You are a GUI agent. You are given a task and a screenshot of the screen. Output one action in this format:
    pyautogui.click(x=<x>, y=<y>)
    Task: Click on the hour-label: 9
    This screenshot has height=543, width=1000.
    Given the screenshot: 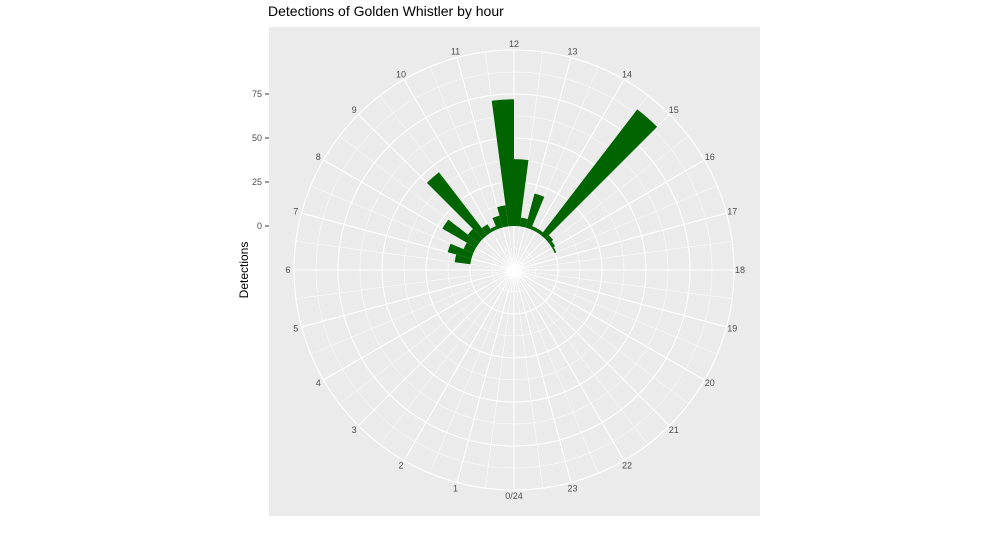 What is the action you would take?
    pyautogui.click(x=354, y=110)
    